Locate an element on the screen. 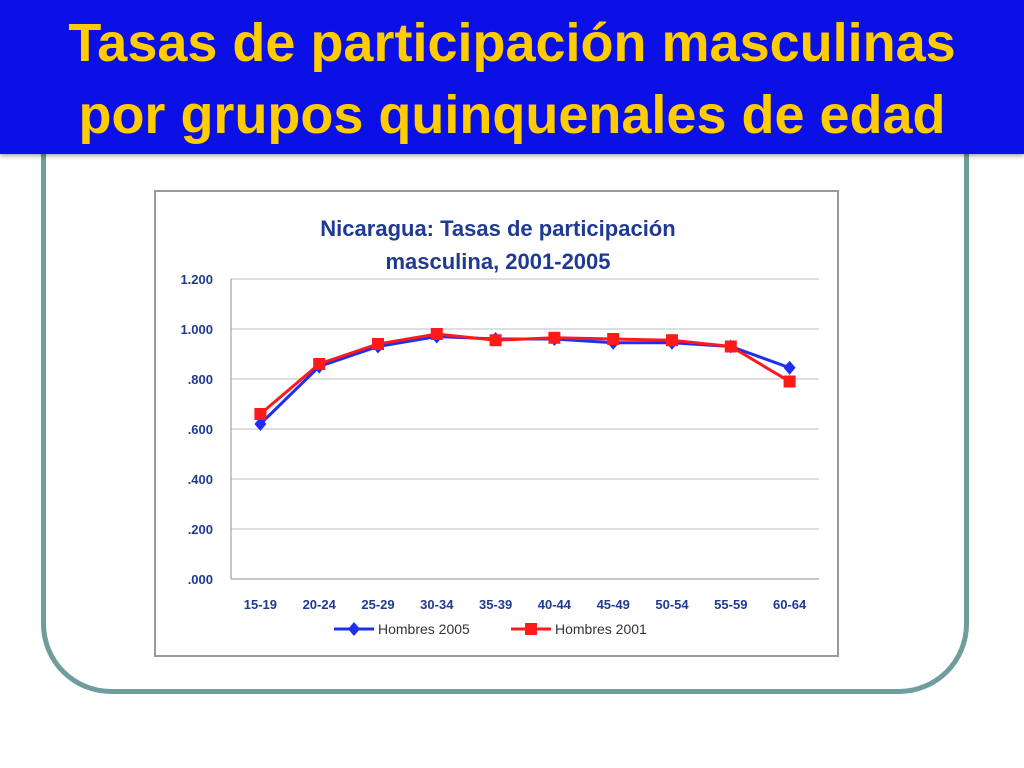 This screenshot has width=1024, height=768. x-tick-label: 15-19 is located at coordinates (260, 604).